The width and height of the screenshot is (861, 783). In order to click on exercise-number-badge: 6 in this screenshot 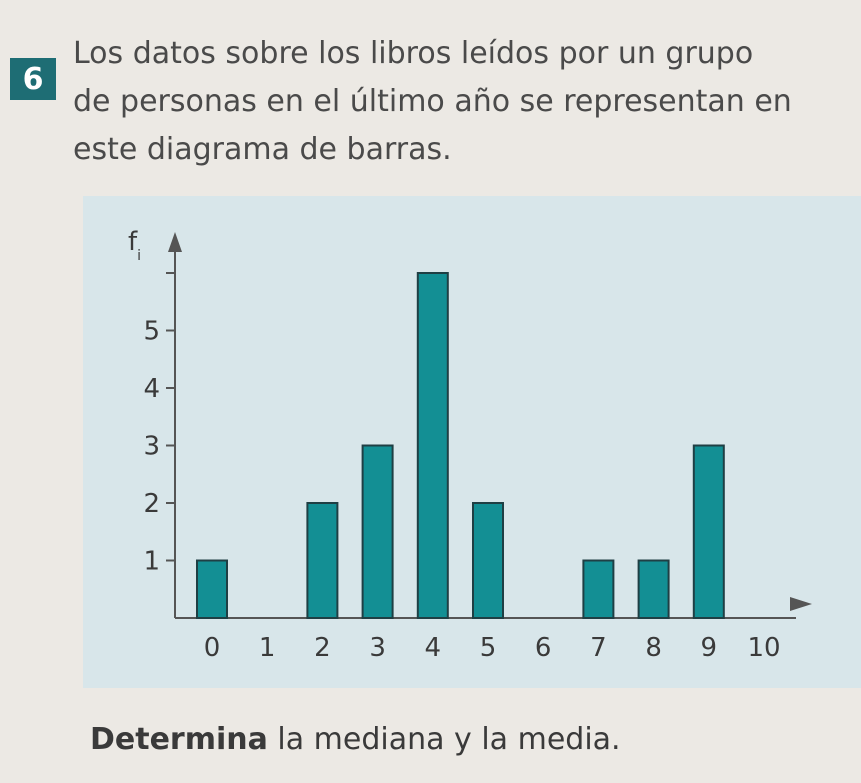, I will do `click(33, 79)`.